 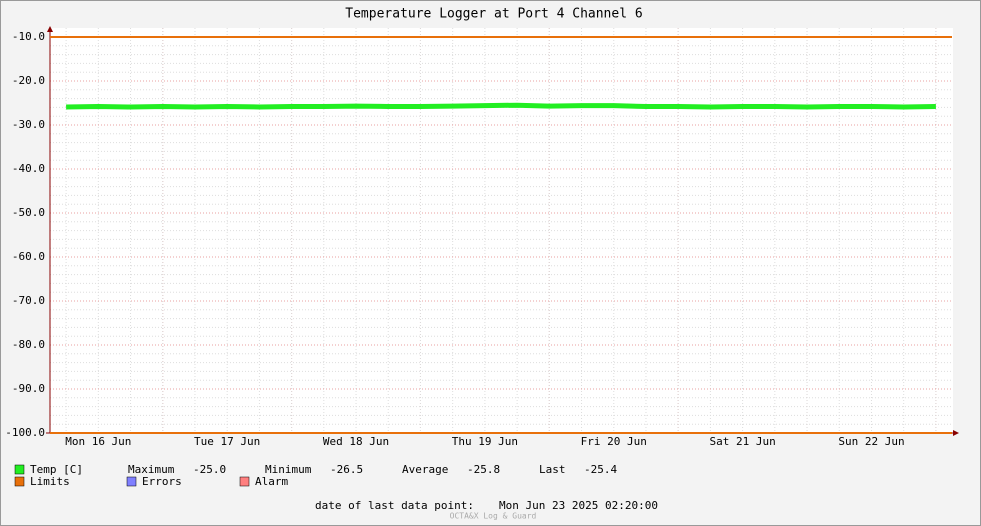 I want to click on y-axis-arrow, so click(x=50, y=29).